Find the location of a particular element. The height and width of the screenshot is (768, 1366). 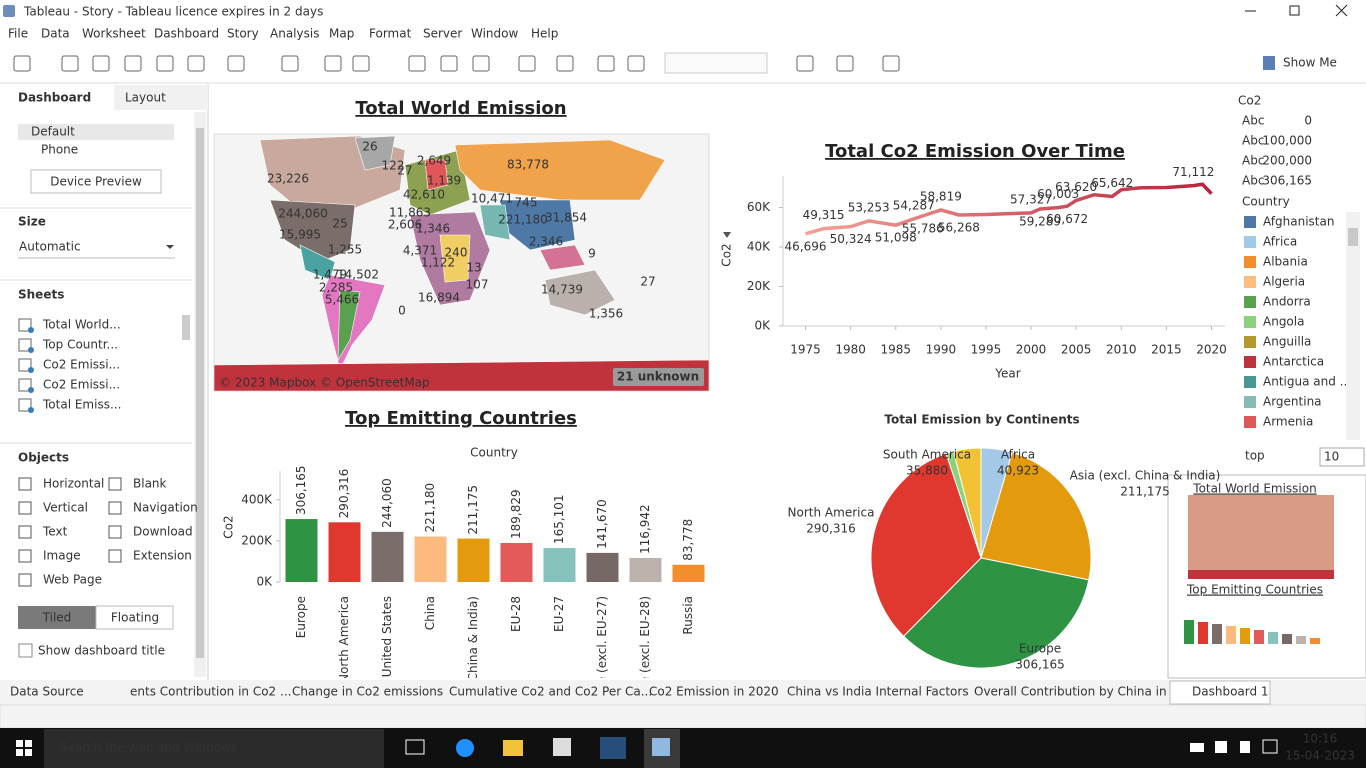

size-dropdown: Automatic is located at coordinates (50, 247).